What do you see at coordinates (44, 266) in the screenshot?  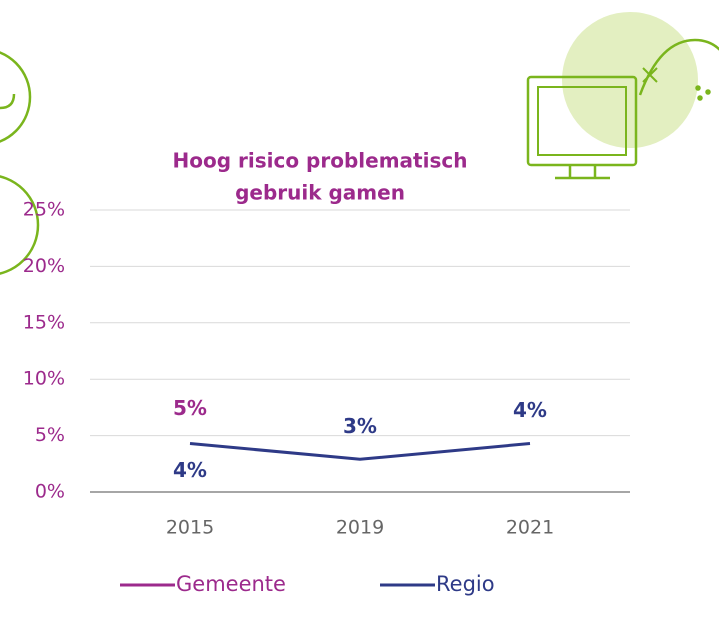 I see `y-tick-label: 20%` at bounding box center [44, 266].